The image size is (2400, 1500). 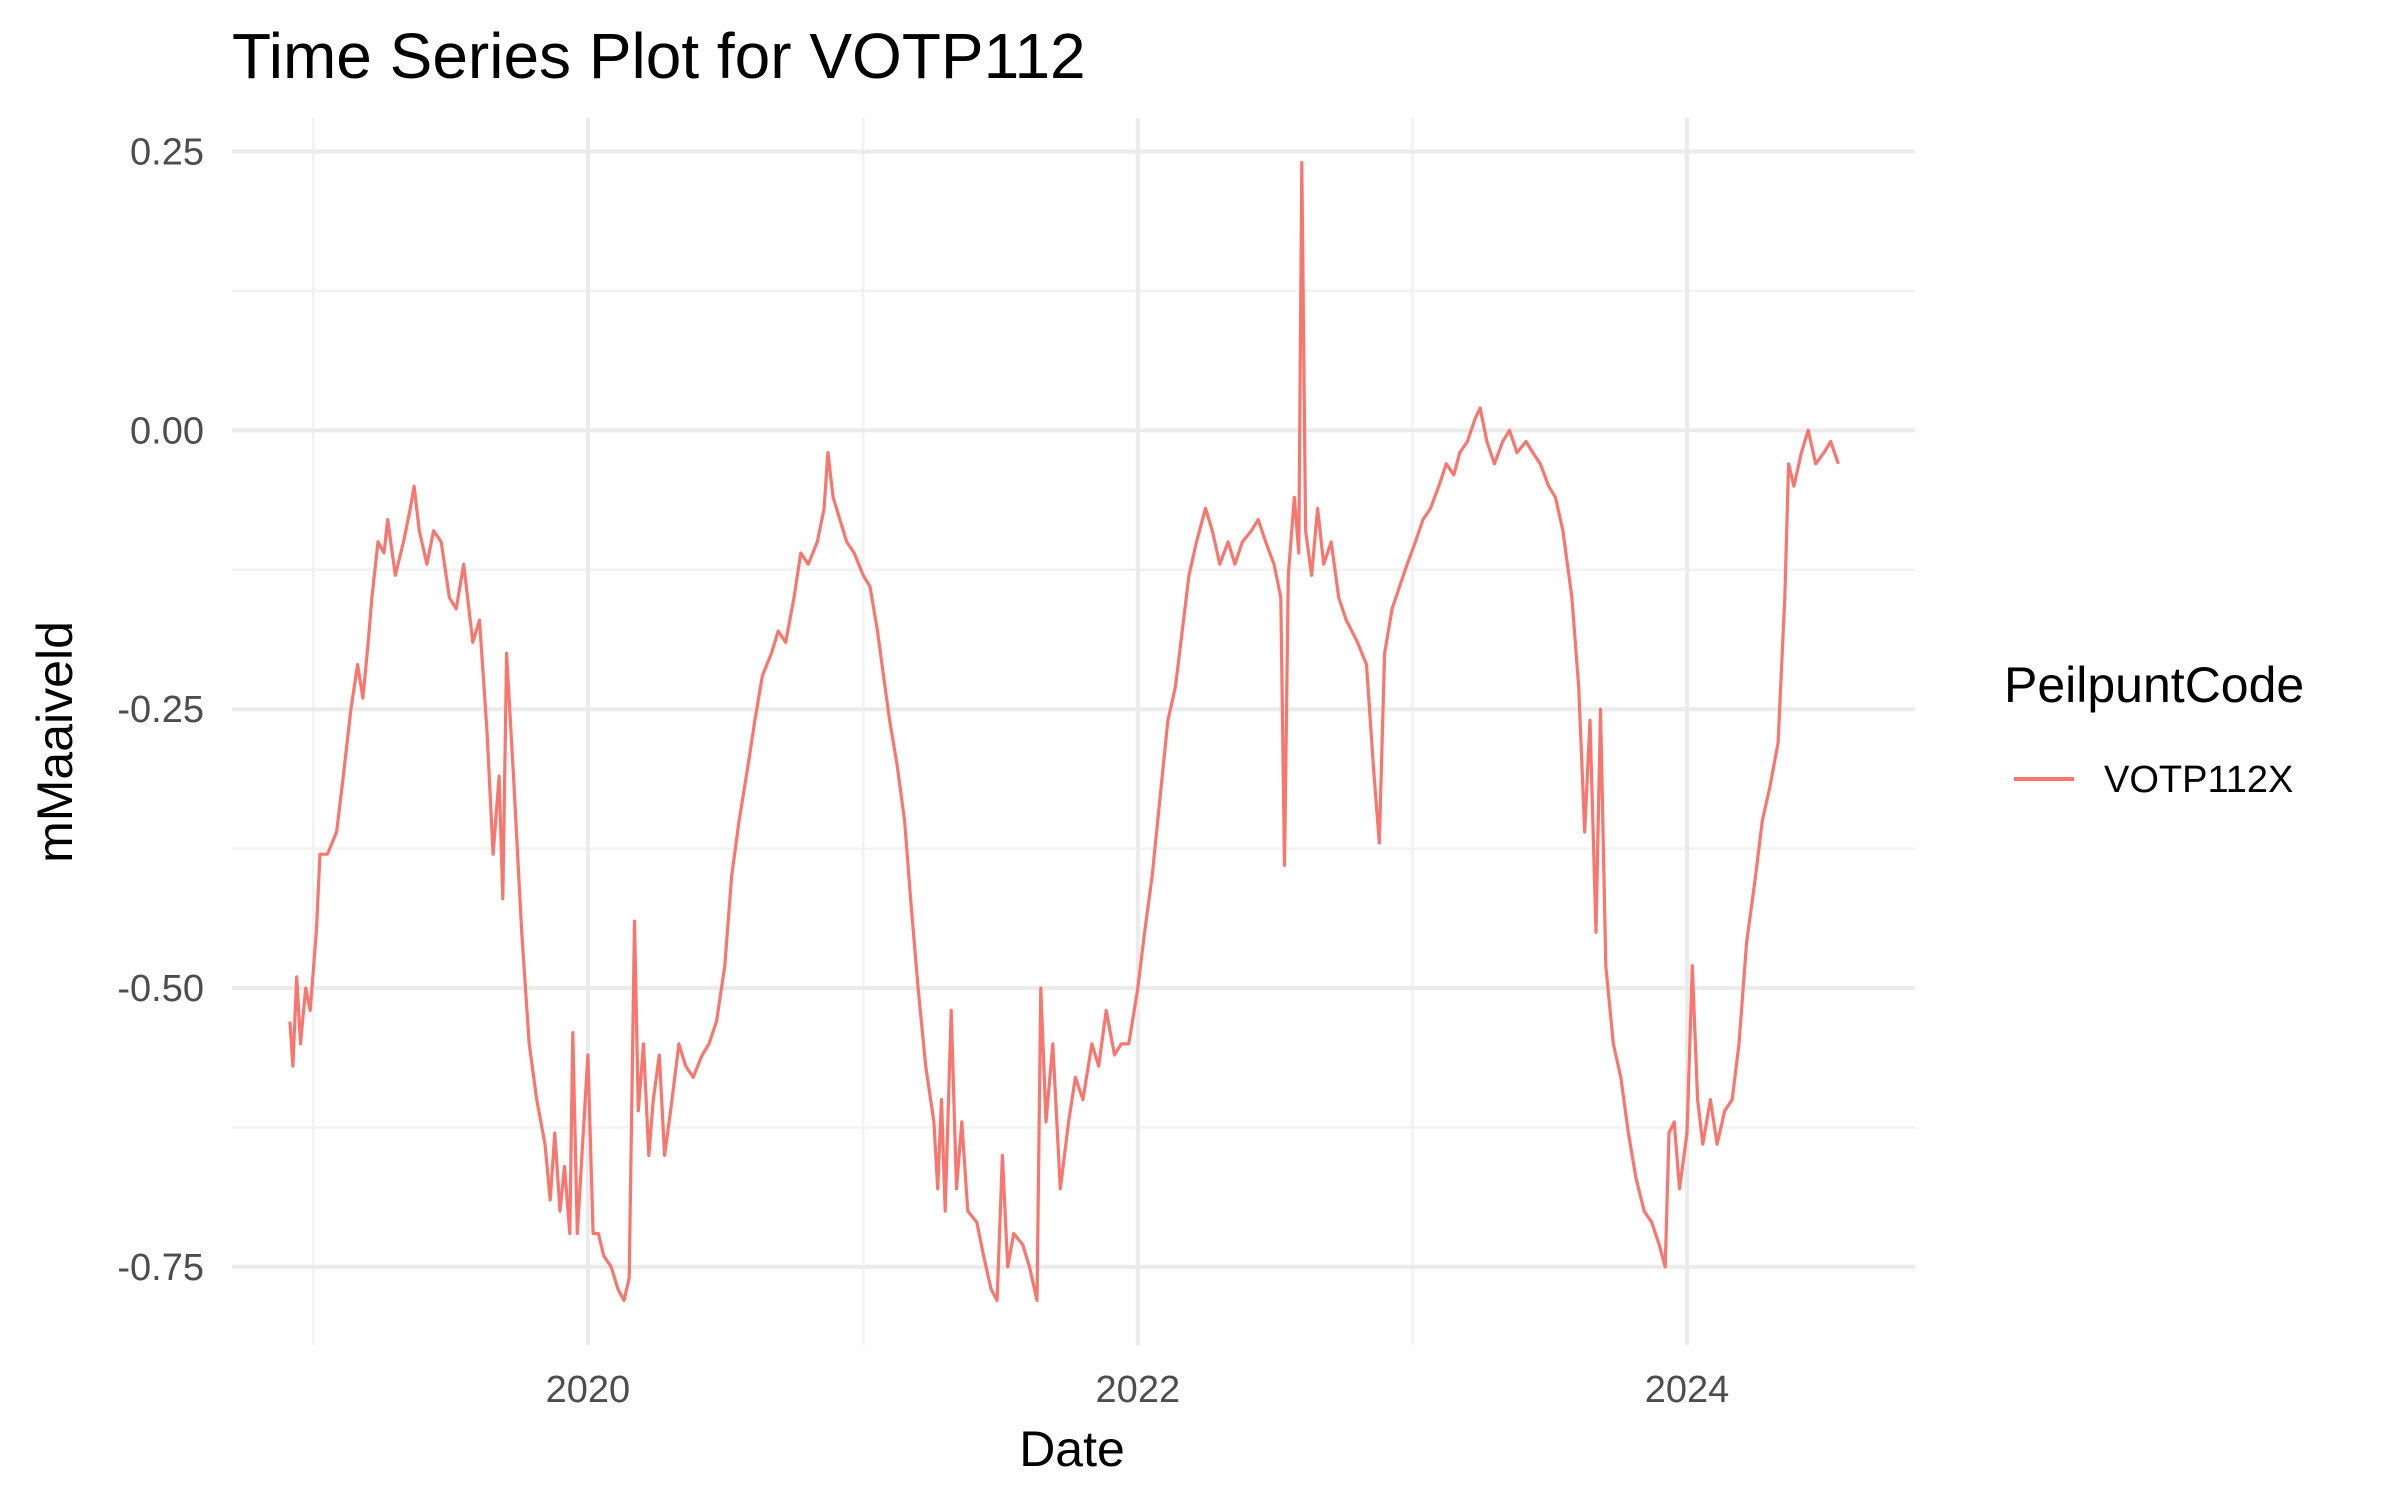 I want to click on y-tick-label: 0.00, so click(x=167, y=431).